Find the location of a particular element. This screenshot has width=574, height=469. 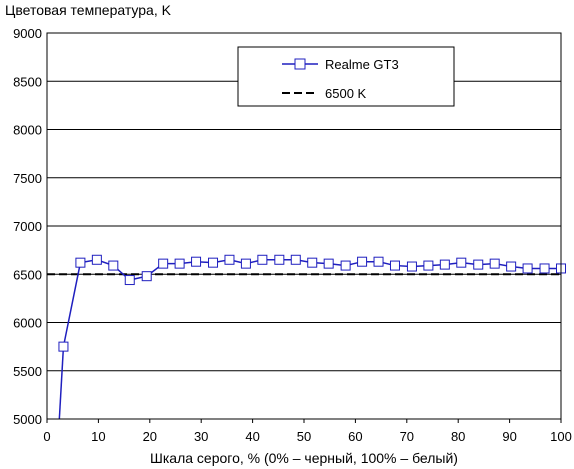

x-tick-label: 40 is located at coordinates (252, 436).